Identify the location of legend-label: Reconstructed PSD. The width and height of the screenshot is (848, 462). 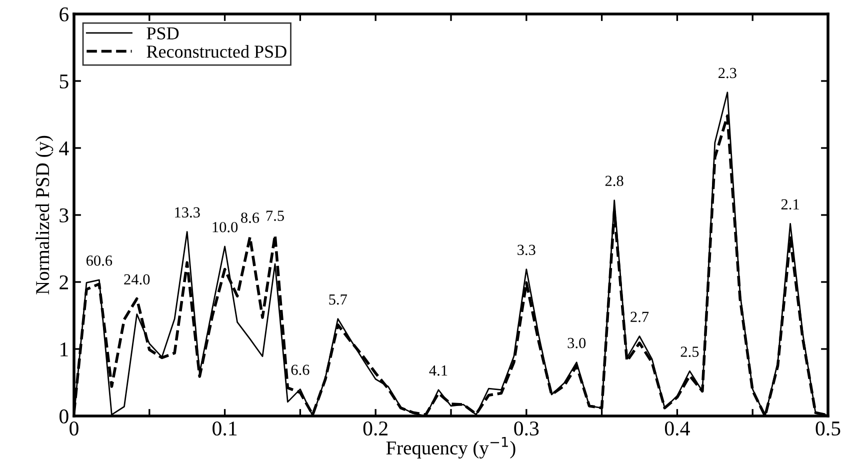
(216, 51).